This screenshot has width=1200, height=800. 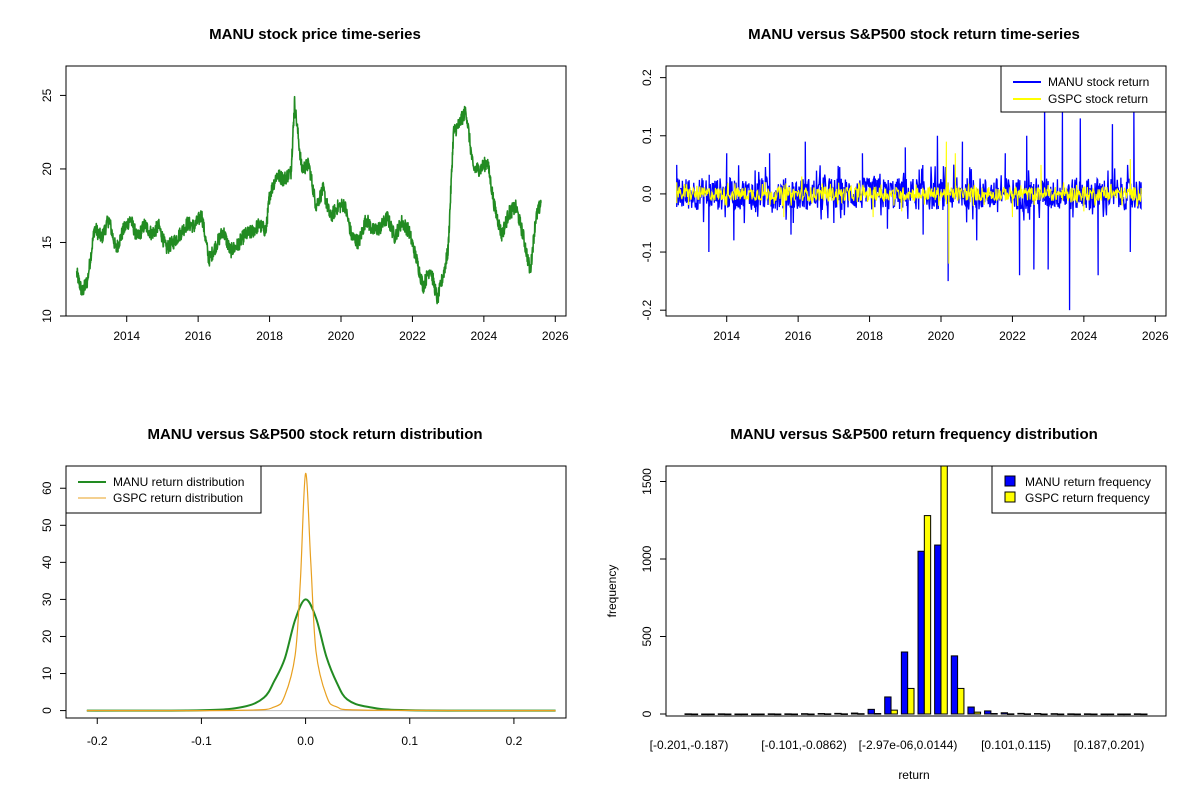 What do you see at coordinates (321, 655) in the screenshot?
I see `manu-density-line` at bounding box center [321, 655].